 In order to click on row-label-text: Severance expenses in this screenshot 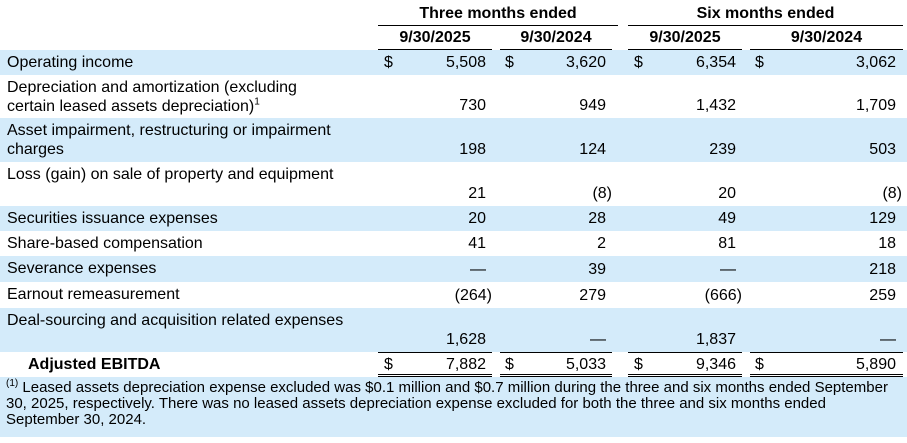, I will do `click(82, 268)`.